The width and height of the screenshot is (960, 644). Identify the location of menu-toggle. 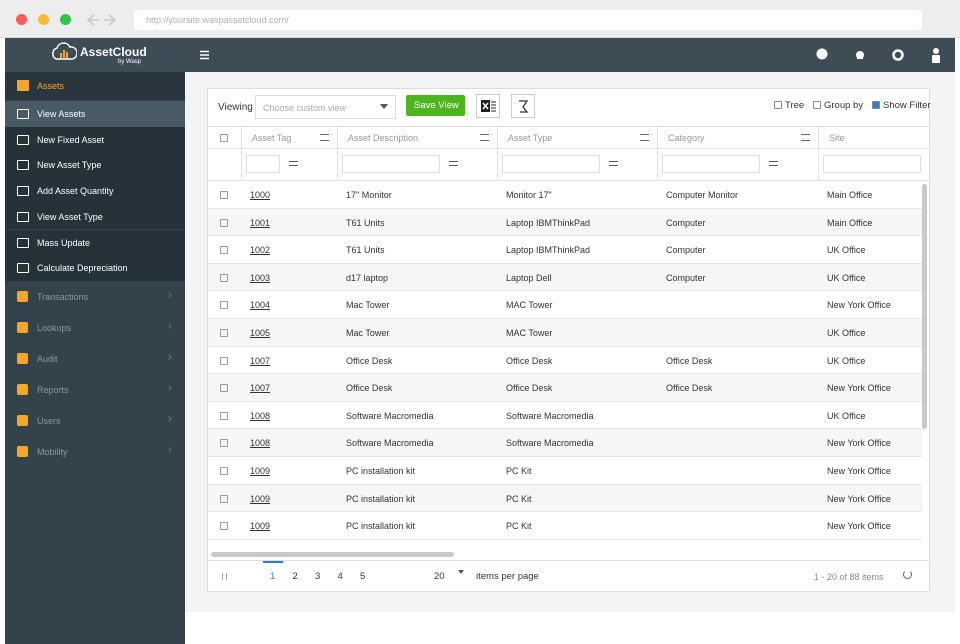
(205, 55).